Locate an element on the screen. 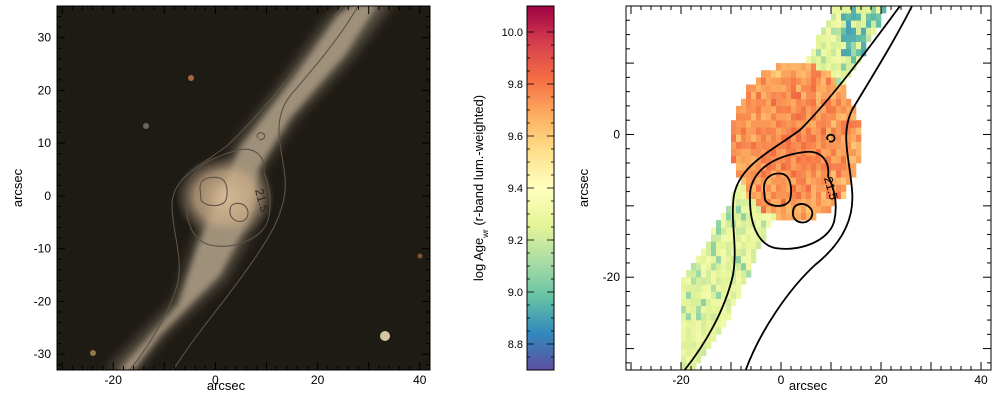 The height and width of the screenshot is (394, 995). inner-contour is located at coordinates (228, 197).